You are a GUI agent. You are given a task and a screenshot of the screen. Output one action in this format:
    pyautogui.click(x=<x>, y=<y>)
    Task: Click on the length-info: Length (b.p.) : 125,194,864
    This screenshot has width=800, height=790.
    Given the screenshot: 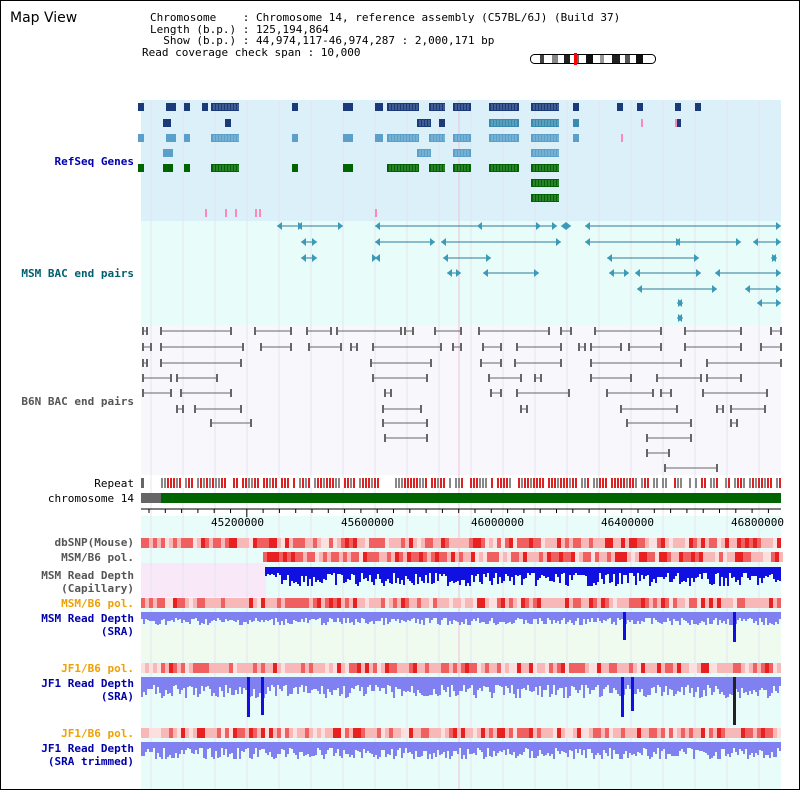 What is the action you would take?
    pyautogui.click(x=239, y=29)
    